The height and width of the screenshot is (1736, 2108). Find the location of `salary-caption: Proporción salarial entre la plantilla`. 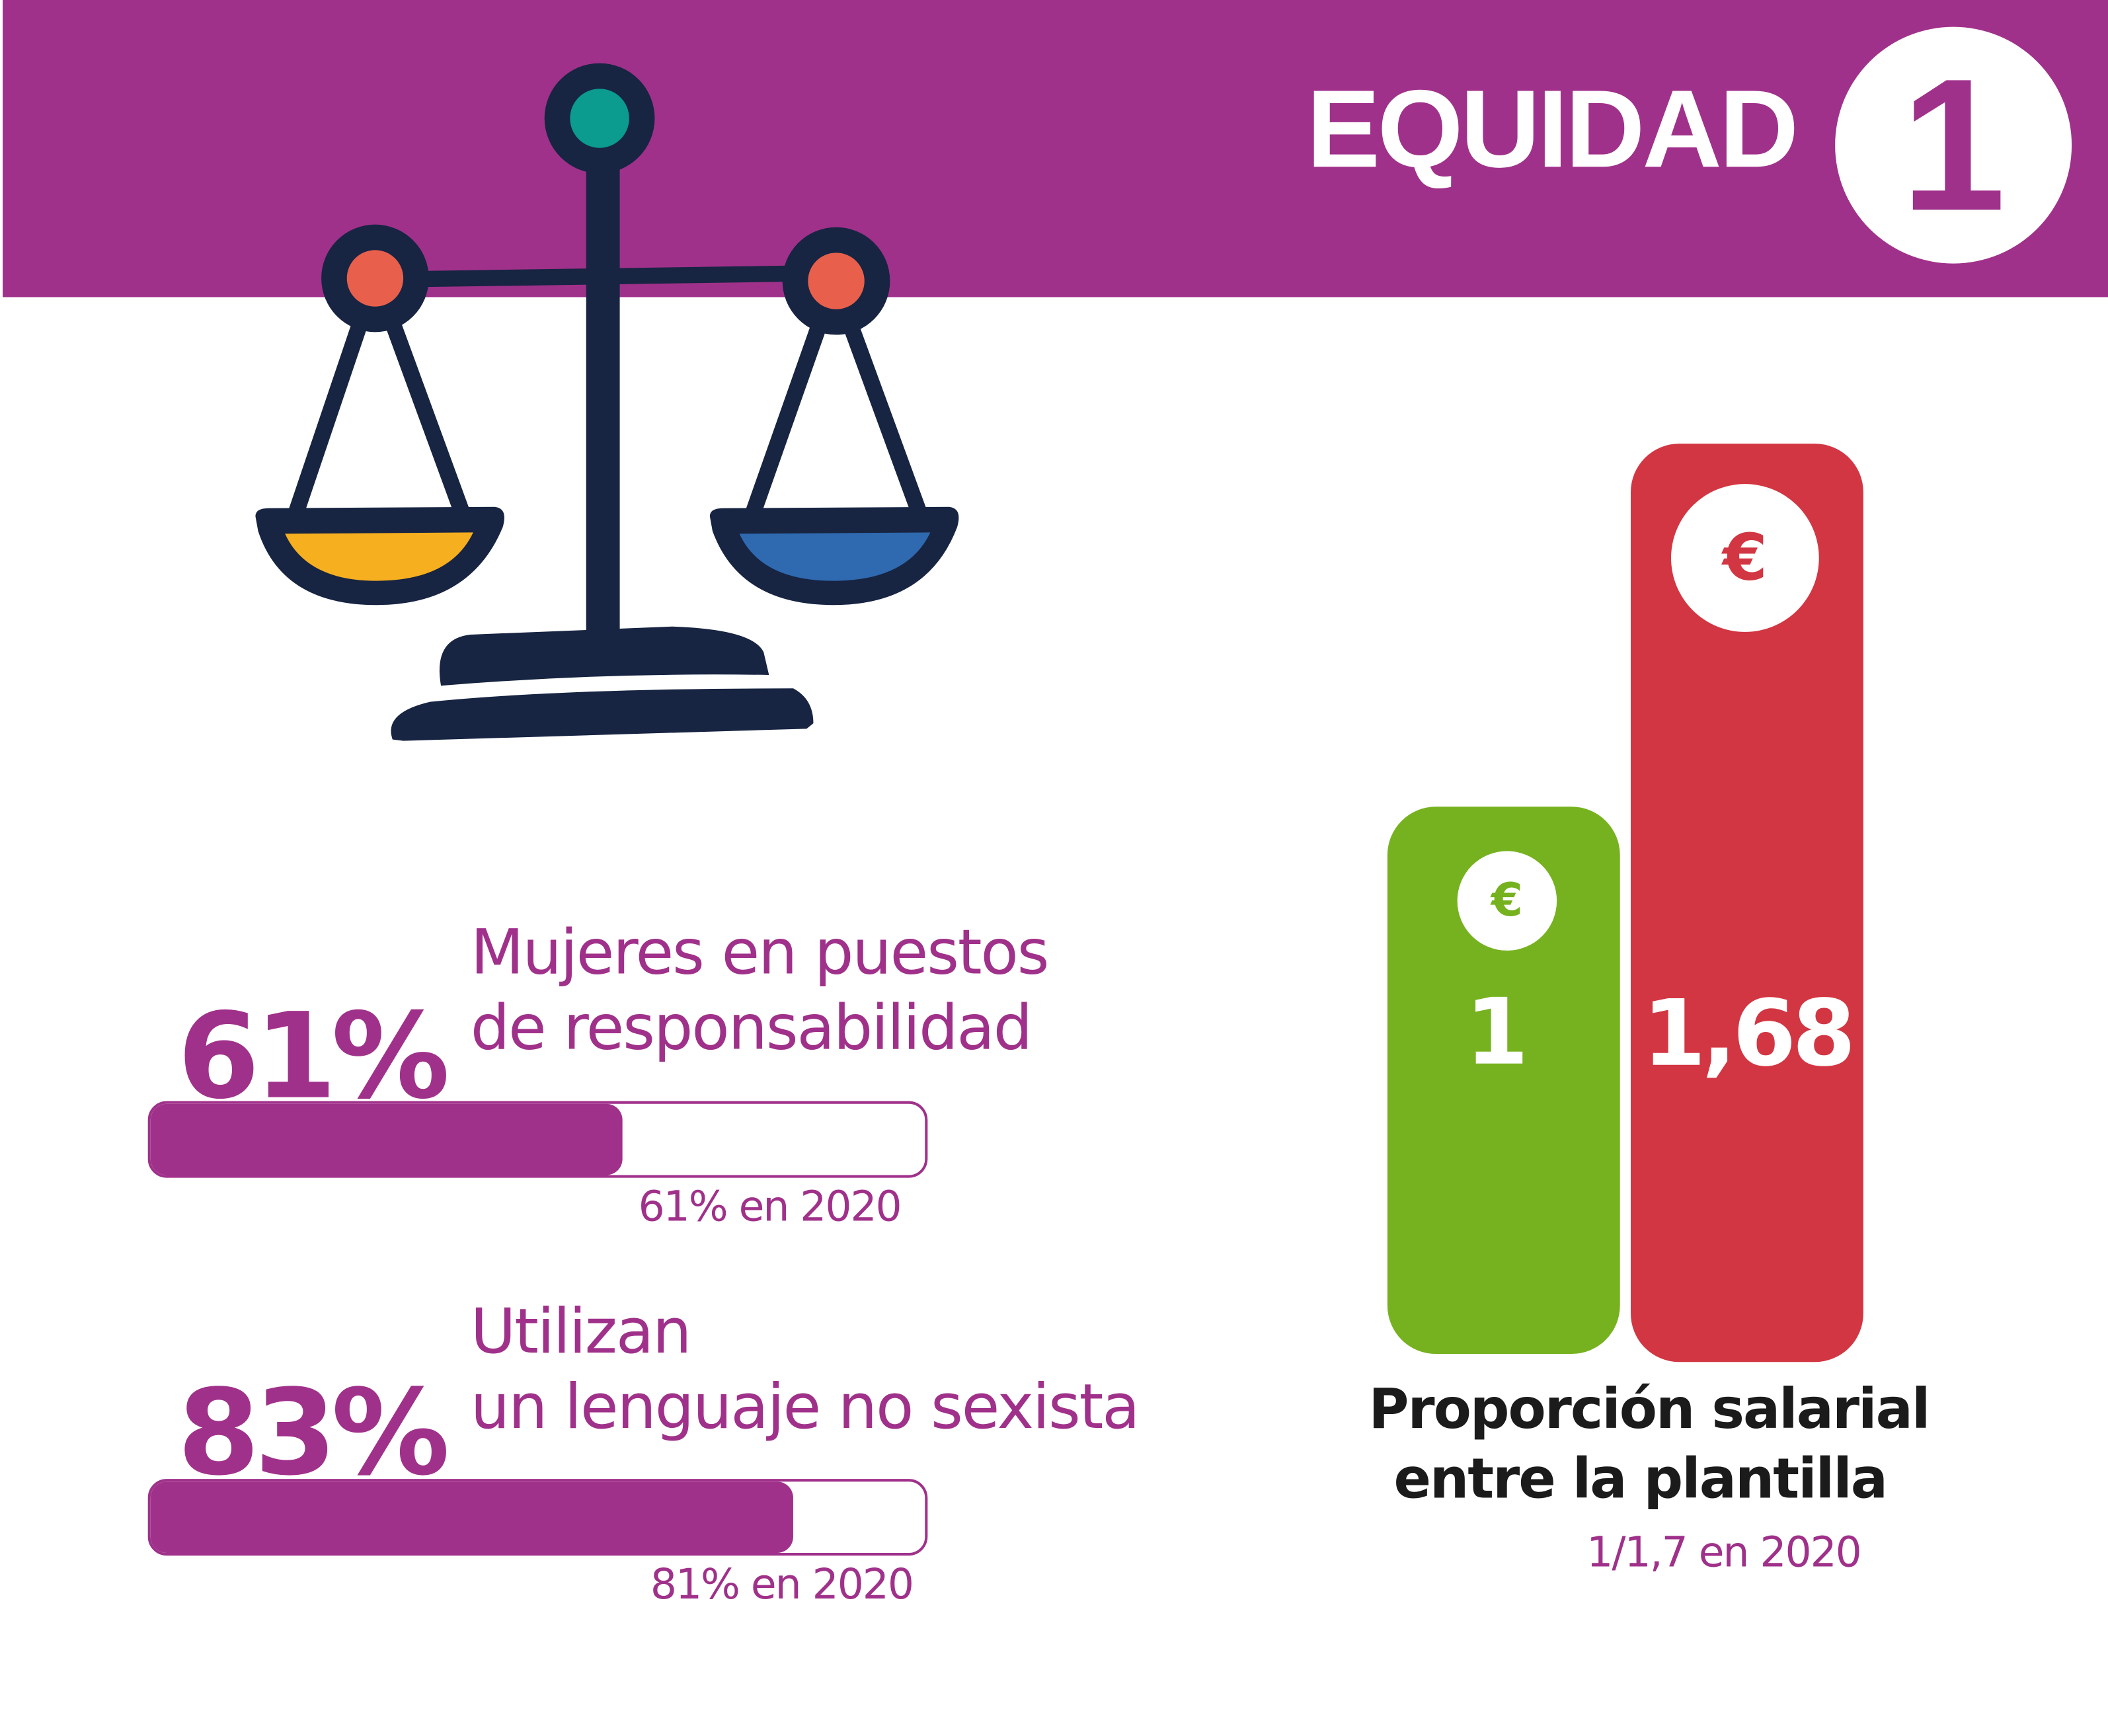

salary-caption: Proporción salarial entre la plantilla is located at coordinates (1649, 1445).